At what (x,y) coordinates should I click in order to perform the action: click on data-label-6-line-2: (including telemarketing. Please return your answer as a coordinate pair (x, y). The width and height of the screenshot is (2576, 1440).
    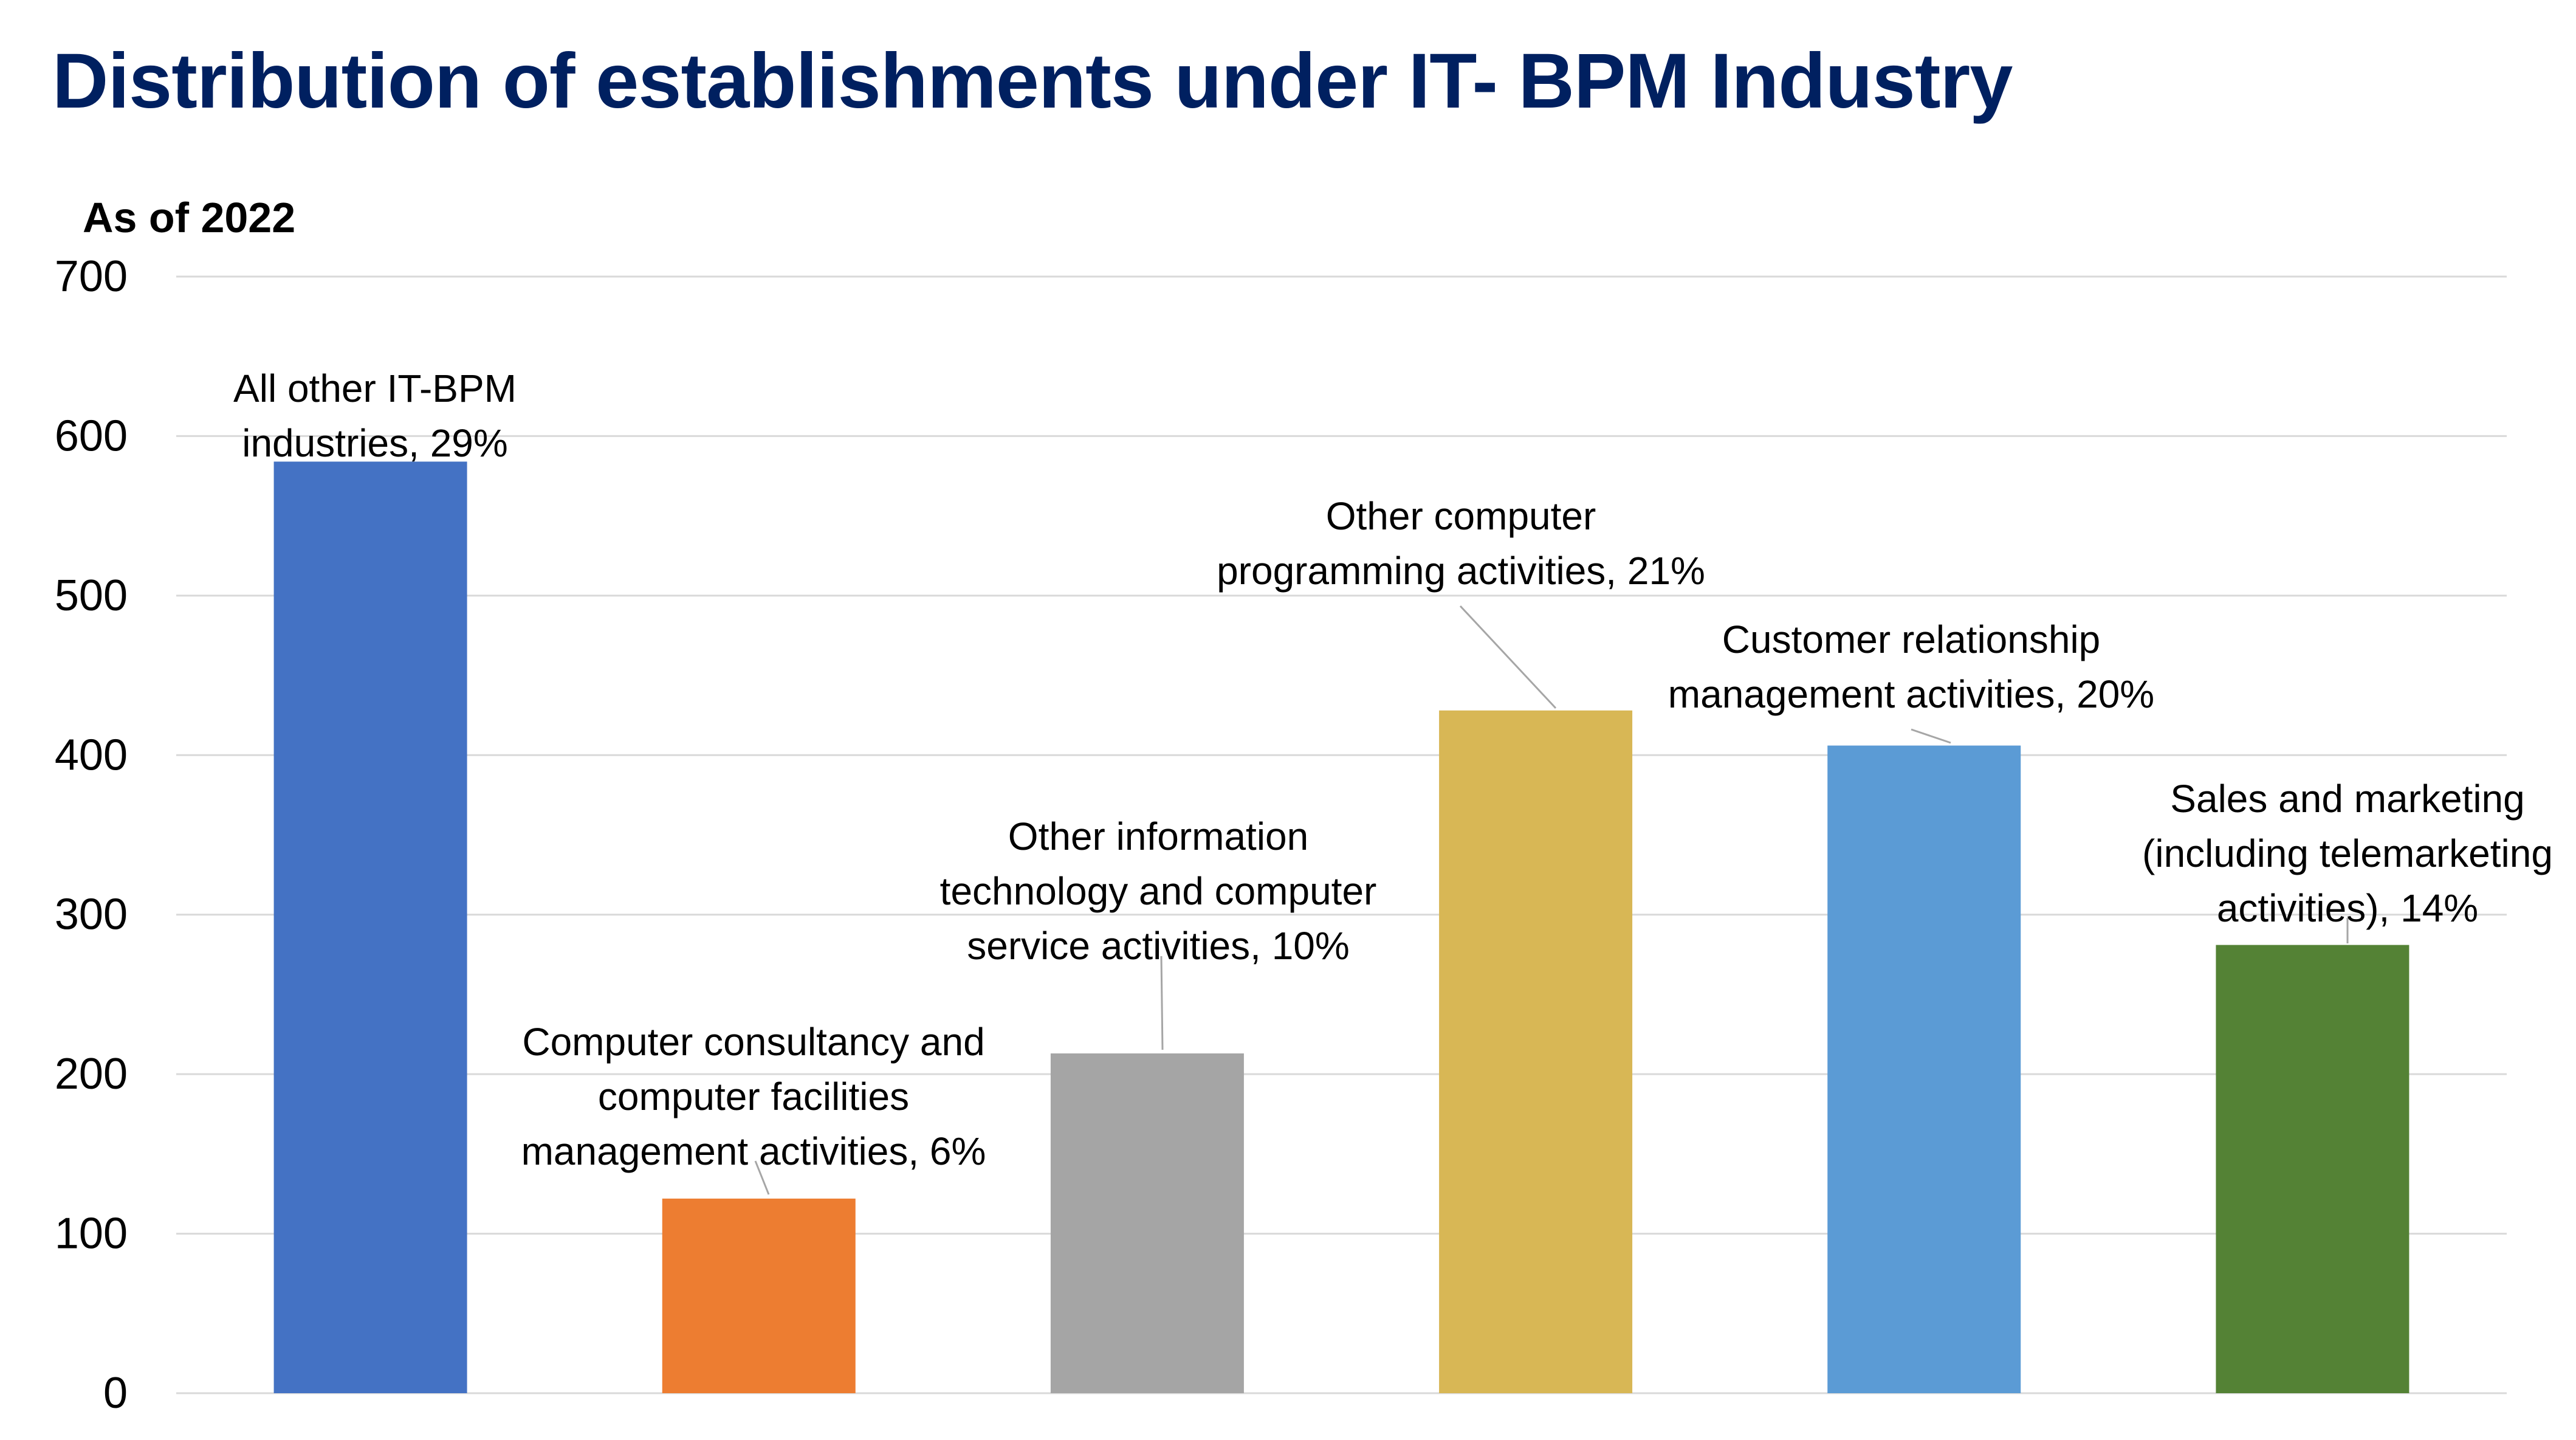
    Looking at the image, I should click on (2347, 853).